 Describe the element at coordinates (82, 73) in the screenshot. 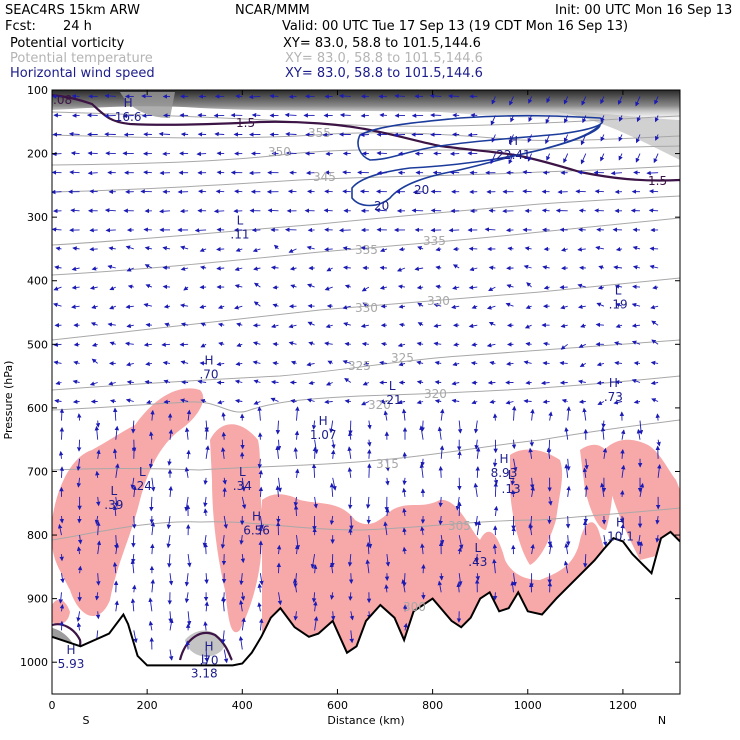

I see `field-name-wind: Horizontal wind speed` at that location.